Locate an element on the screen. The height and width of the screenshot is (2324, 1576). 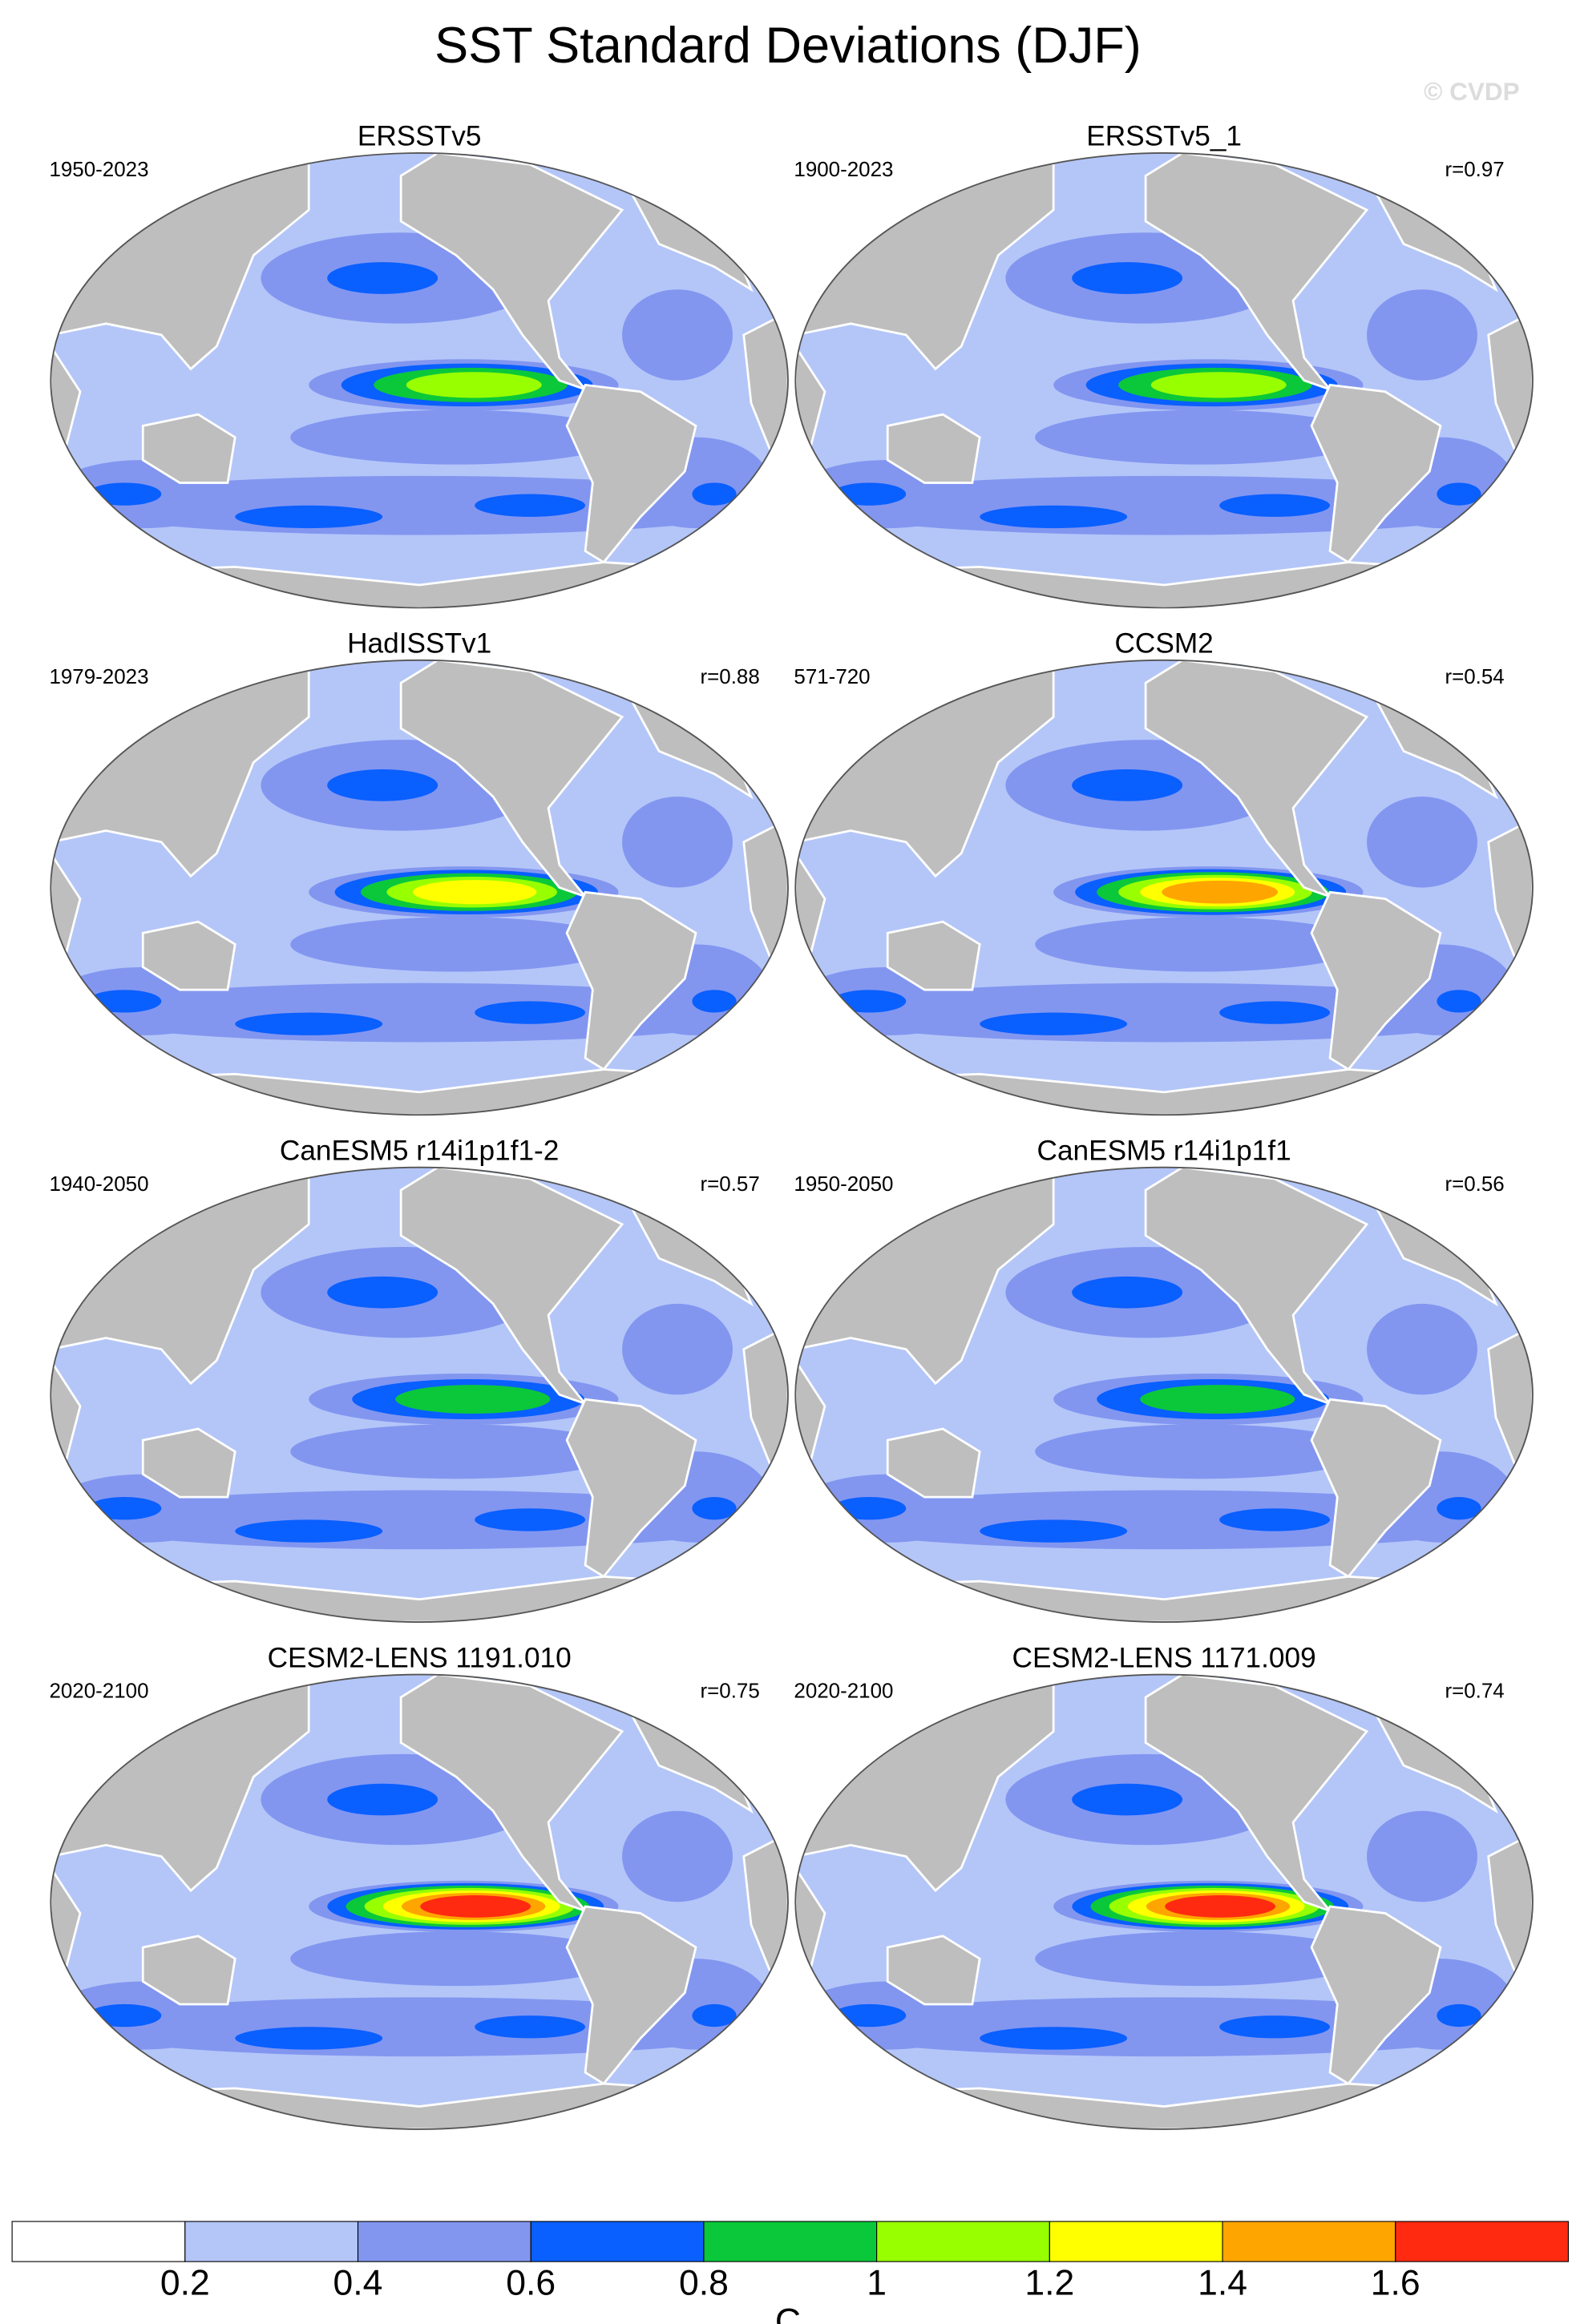
panel-title: CanESM5 r14i1p1f1-2 is located at coordinates (419, 1150).